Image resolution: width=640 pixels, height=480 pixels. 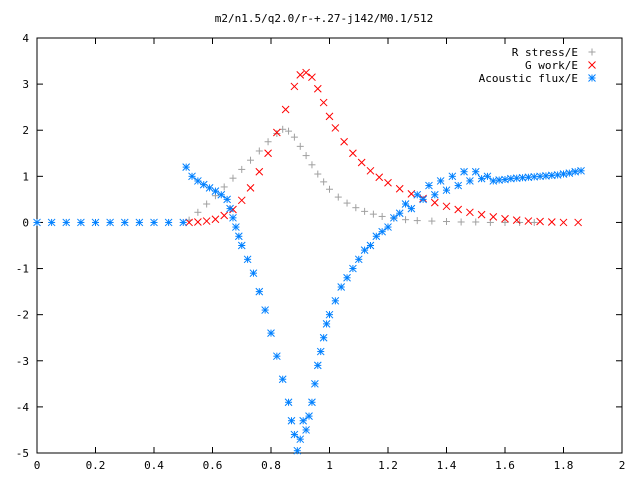 What do you see at coordinates (447, 465) in the screenshot?
I see `x-tick-label: 1.4` at bounding box center [447, 465].